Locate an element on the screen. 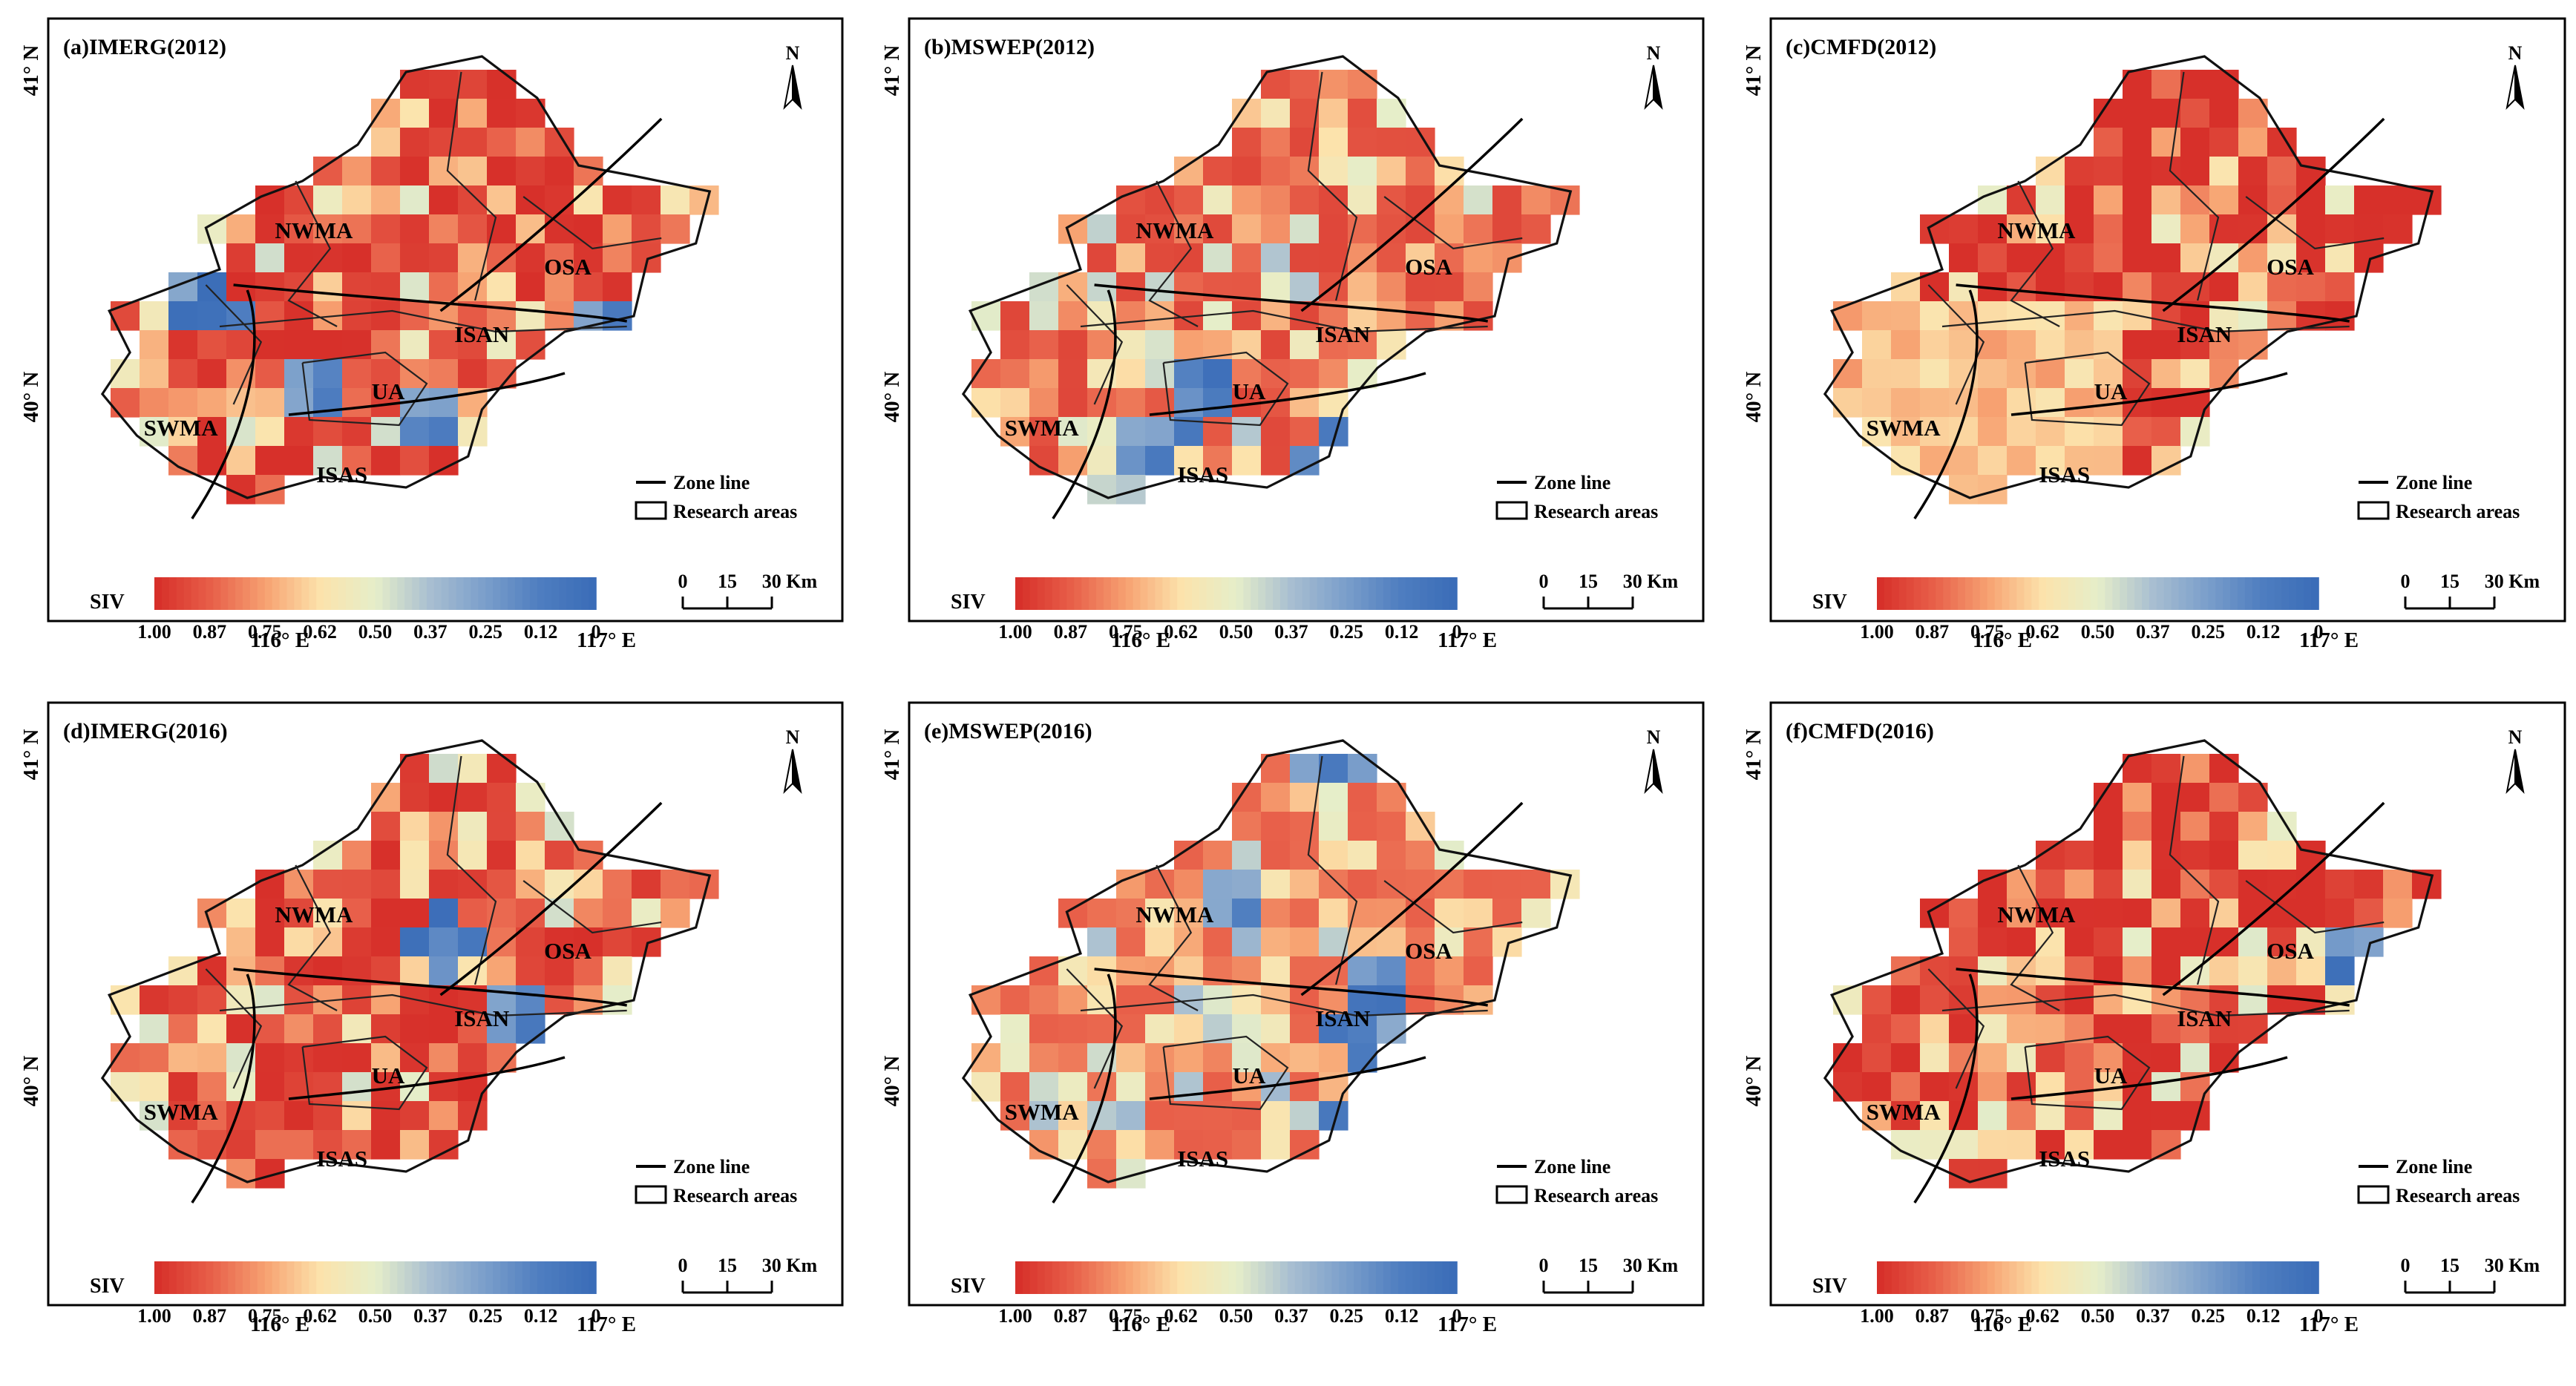 The width and height of the screenshot is (2576, 1386). colorbar-tick-label: 0.12 is located at coordinates (541, 1316).